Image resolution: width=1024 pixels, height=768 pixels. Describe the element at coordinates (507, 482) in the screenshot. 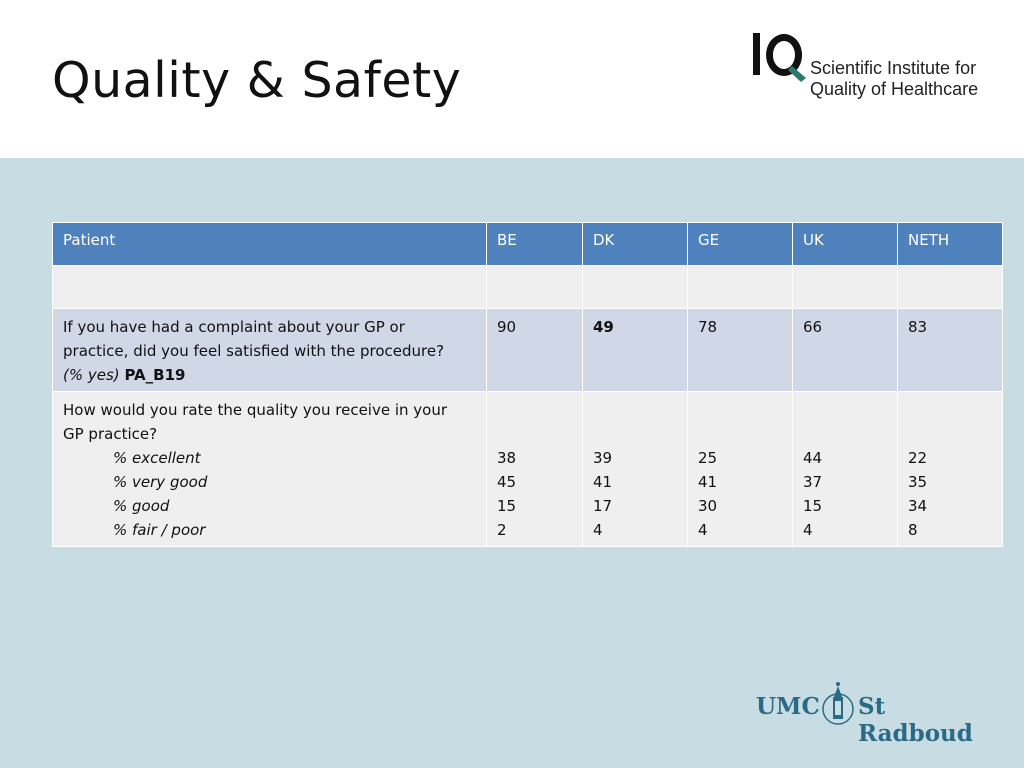

I see `quality-value: 45` at that location.